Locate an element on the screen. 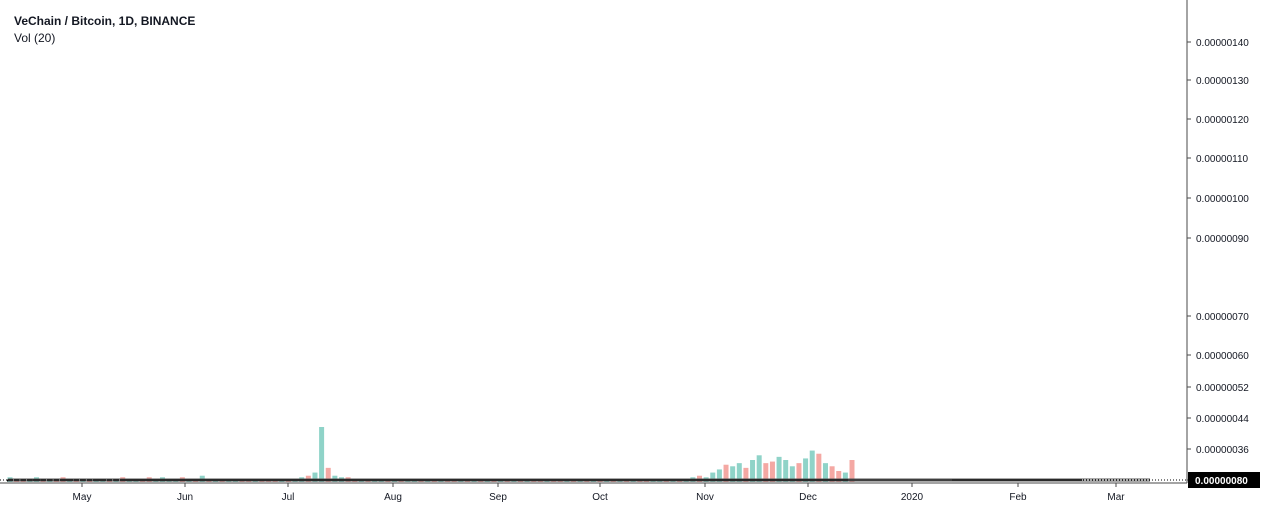 This screenshot has height=514, width=1280. x-tick-label: Aug is located at coordinates (393, 497).